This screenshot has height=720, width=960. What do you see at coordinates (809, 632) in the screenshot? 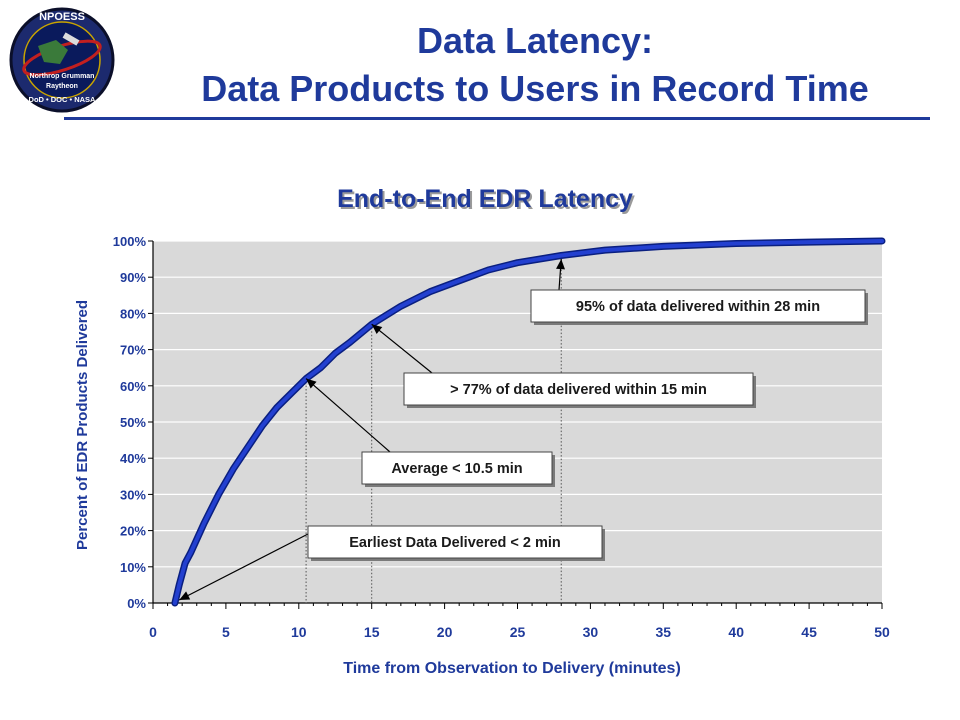
I see `x-tick-label: 45` at bounding box center [809, 632].